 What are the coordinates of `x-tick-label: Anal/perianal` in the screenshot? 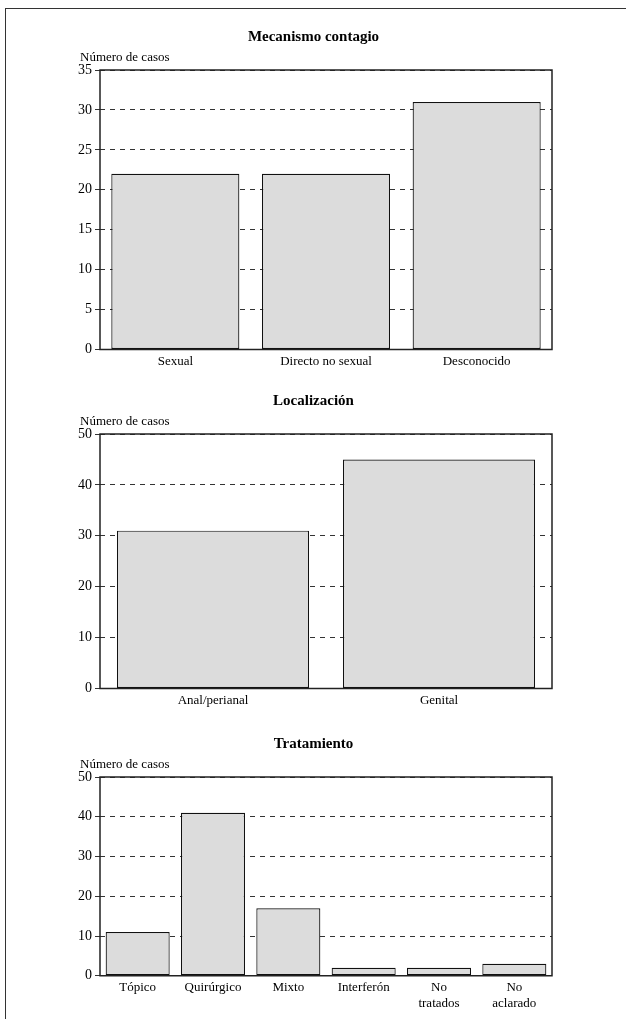 It's located at (213, 699).